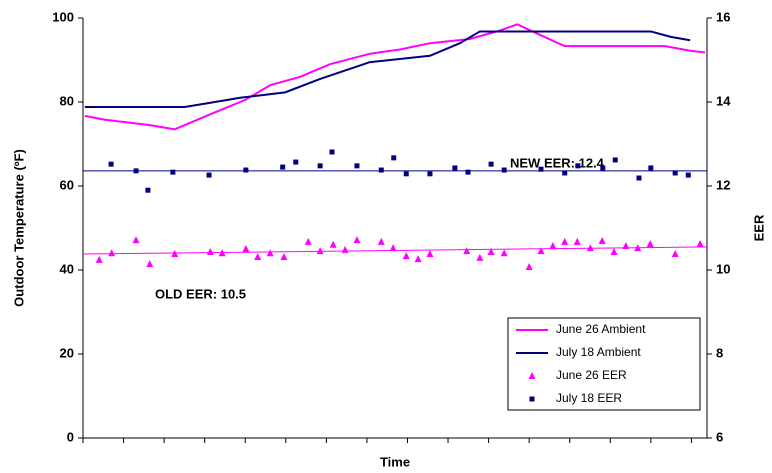  Describe the element at coordinates (67, 268) in the screenshot. I see `y-tick-label: 40` at that location.